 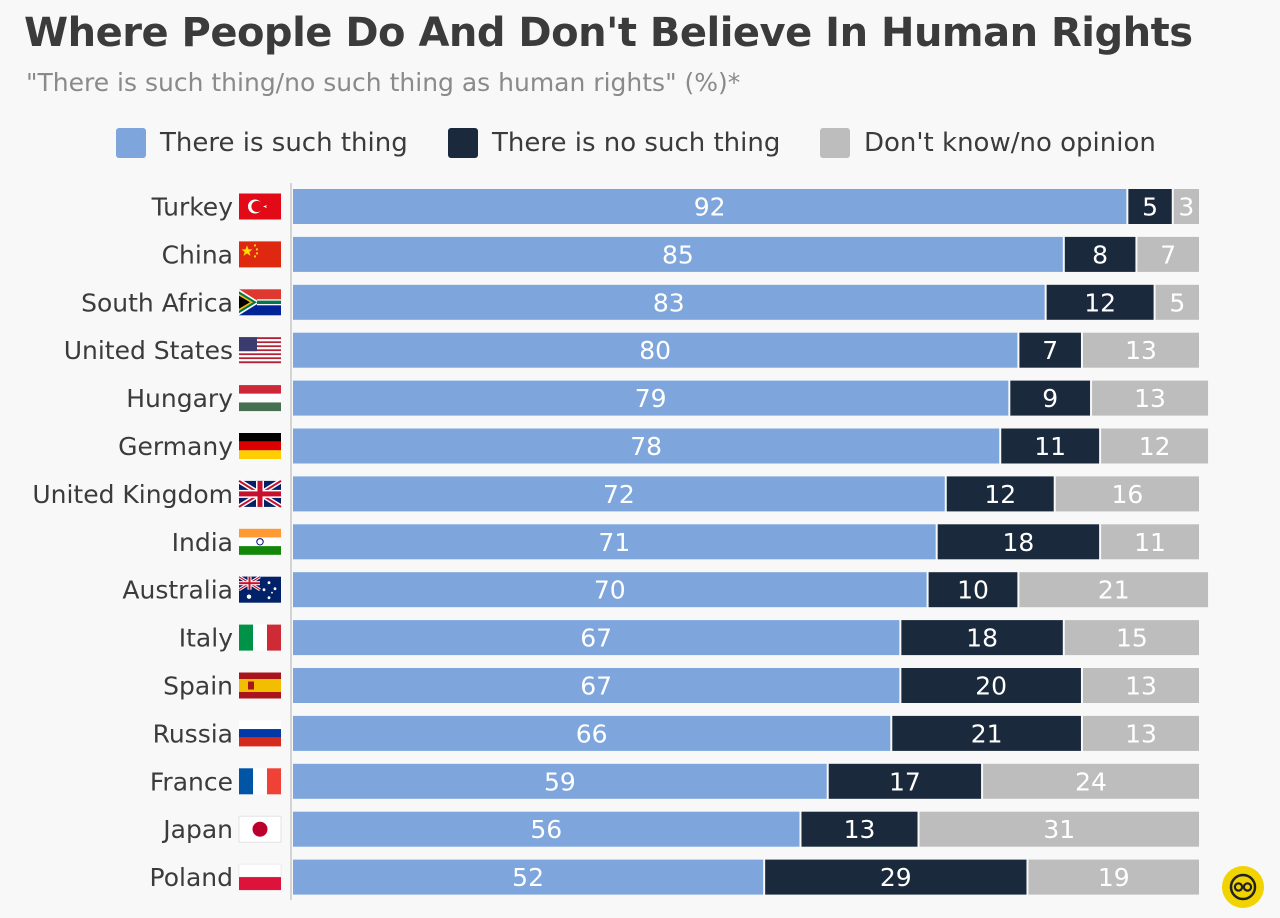 I want to click on category-label-india: India, so click(x=202, y=542).